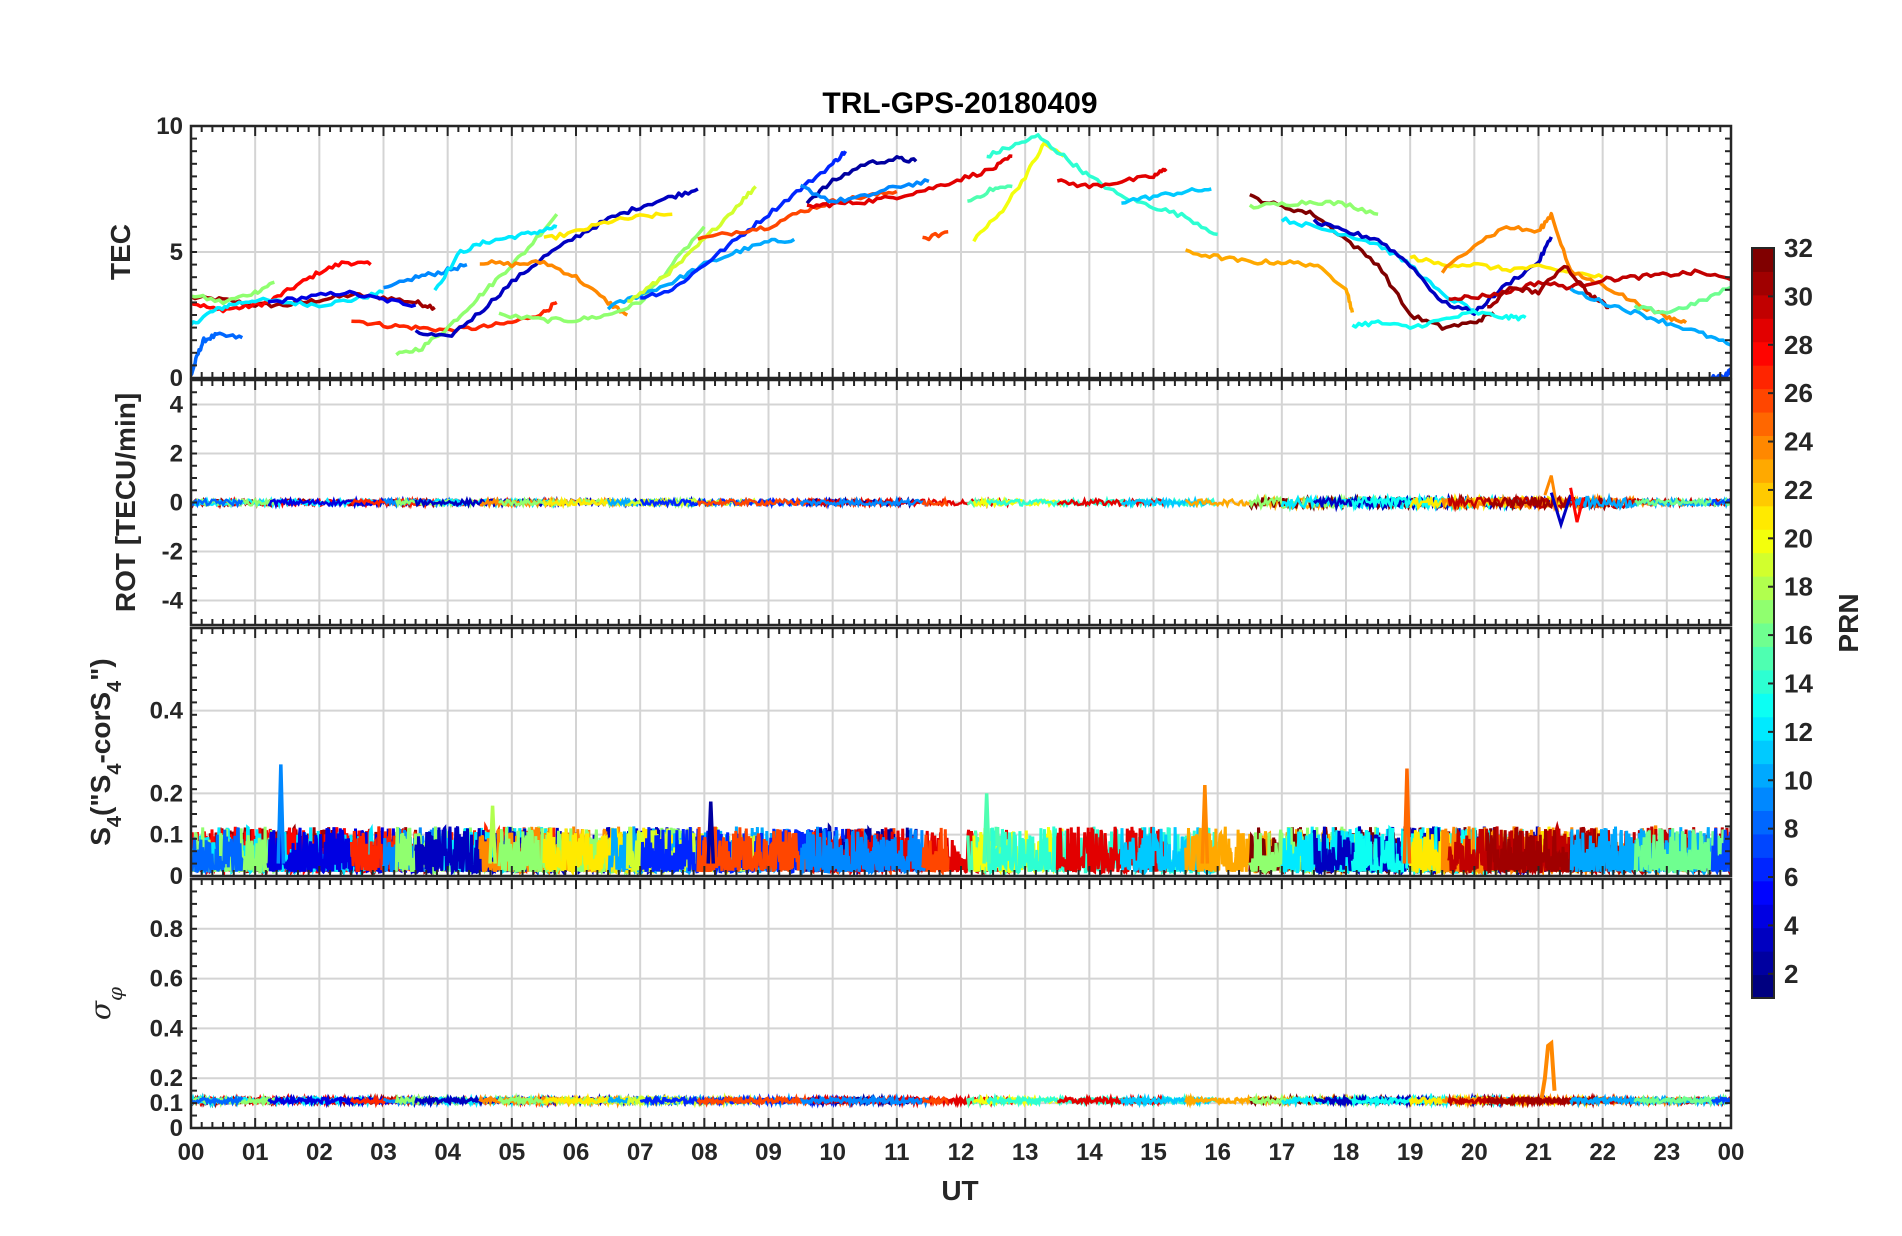 The width and height of the screenshot is (1902, 1236). What do you see at coordinates (961, 1074) in the screenshot?
I see `panel-sigma-data` at bounding box center [961, 1074].